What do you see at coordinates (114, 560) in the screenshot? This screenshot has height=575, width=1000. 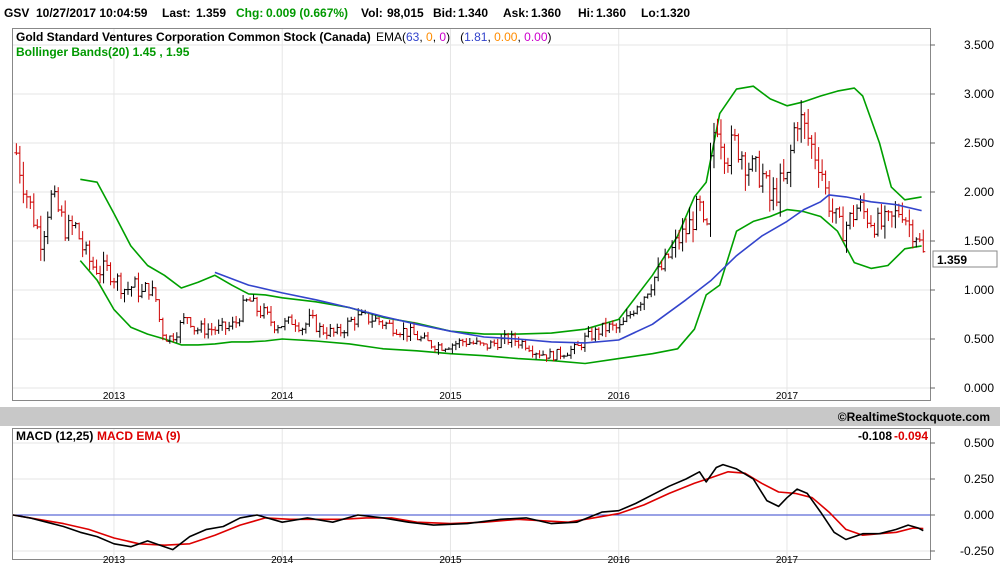 I see `macd-x-tick-label: 2013` at bounding box center [114, 560].